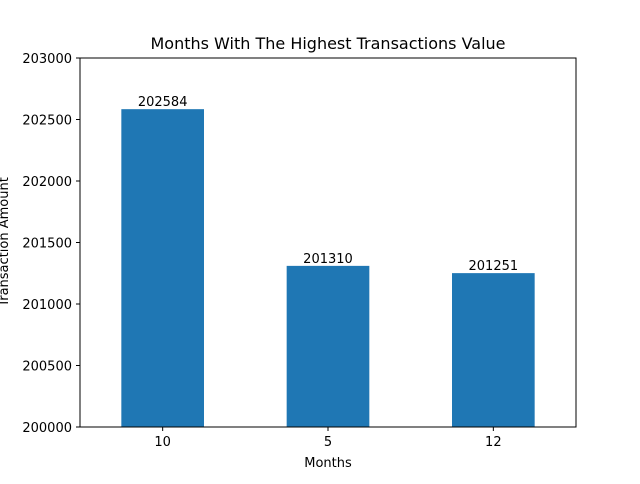  Describe the element at coordinates (493, 442) in the screenshot. I see `x-tick-label-12: 12` at that location.